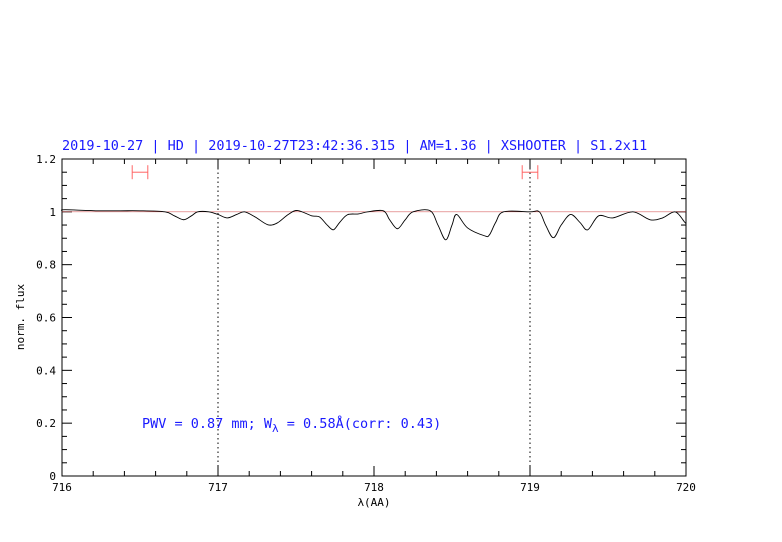 The image size is (782, 542). I want to click on x-tick-label: 717, so click(218, 487).